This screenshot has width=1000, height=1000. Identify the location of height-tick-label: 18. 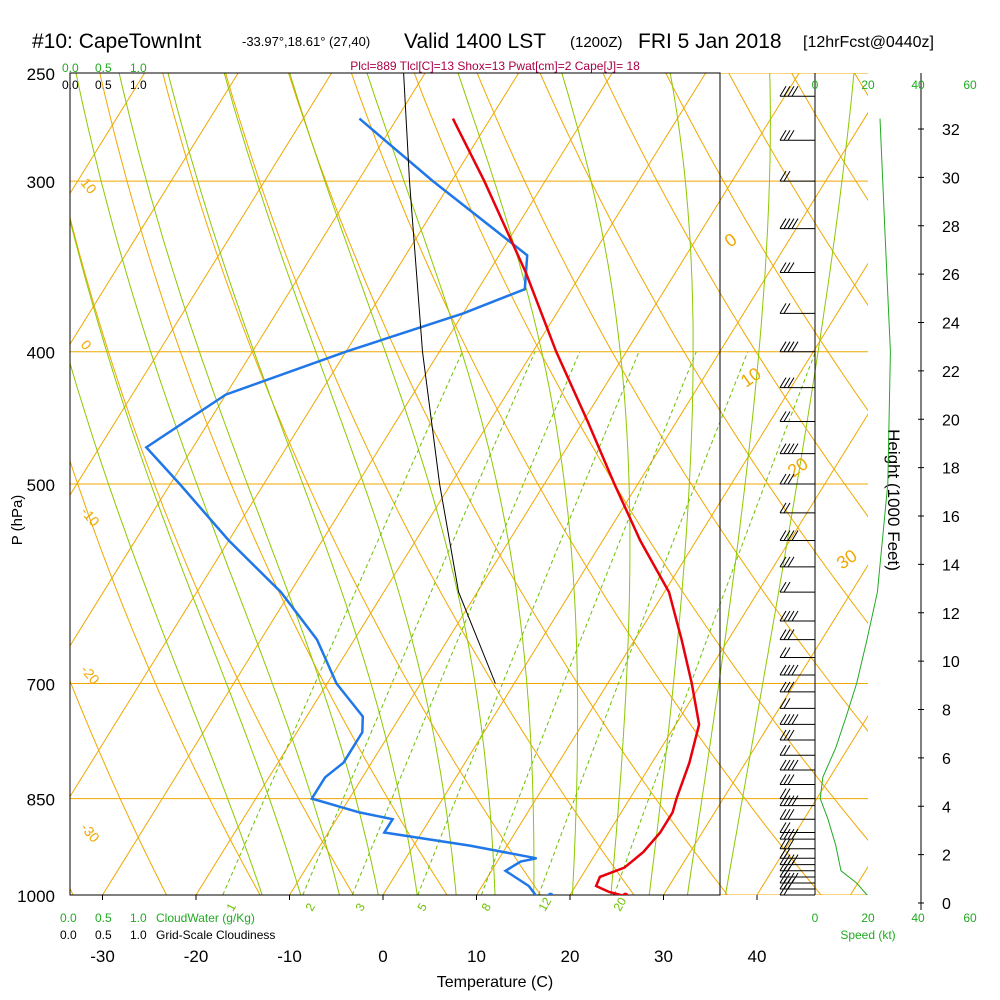
(951, 469).